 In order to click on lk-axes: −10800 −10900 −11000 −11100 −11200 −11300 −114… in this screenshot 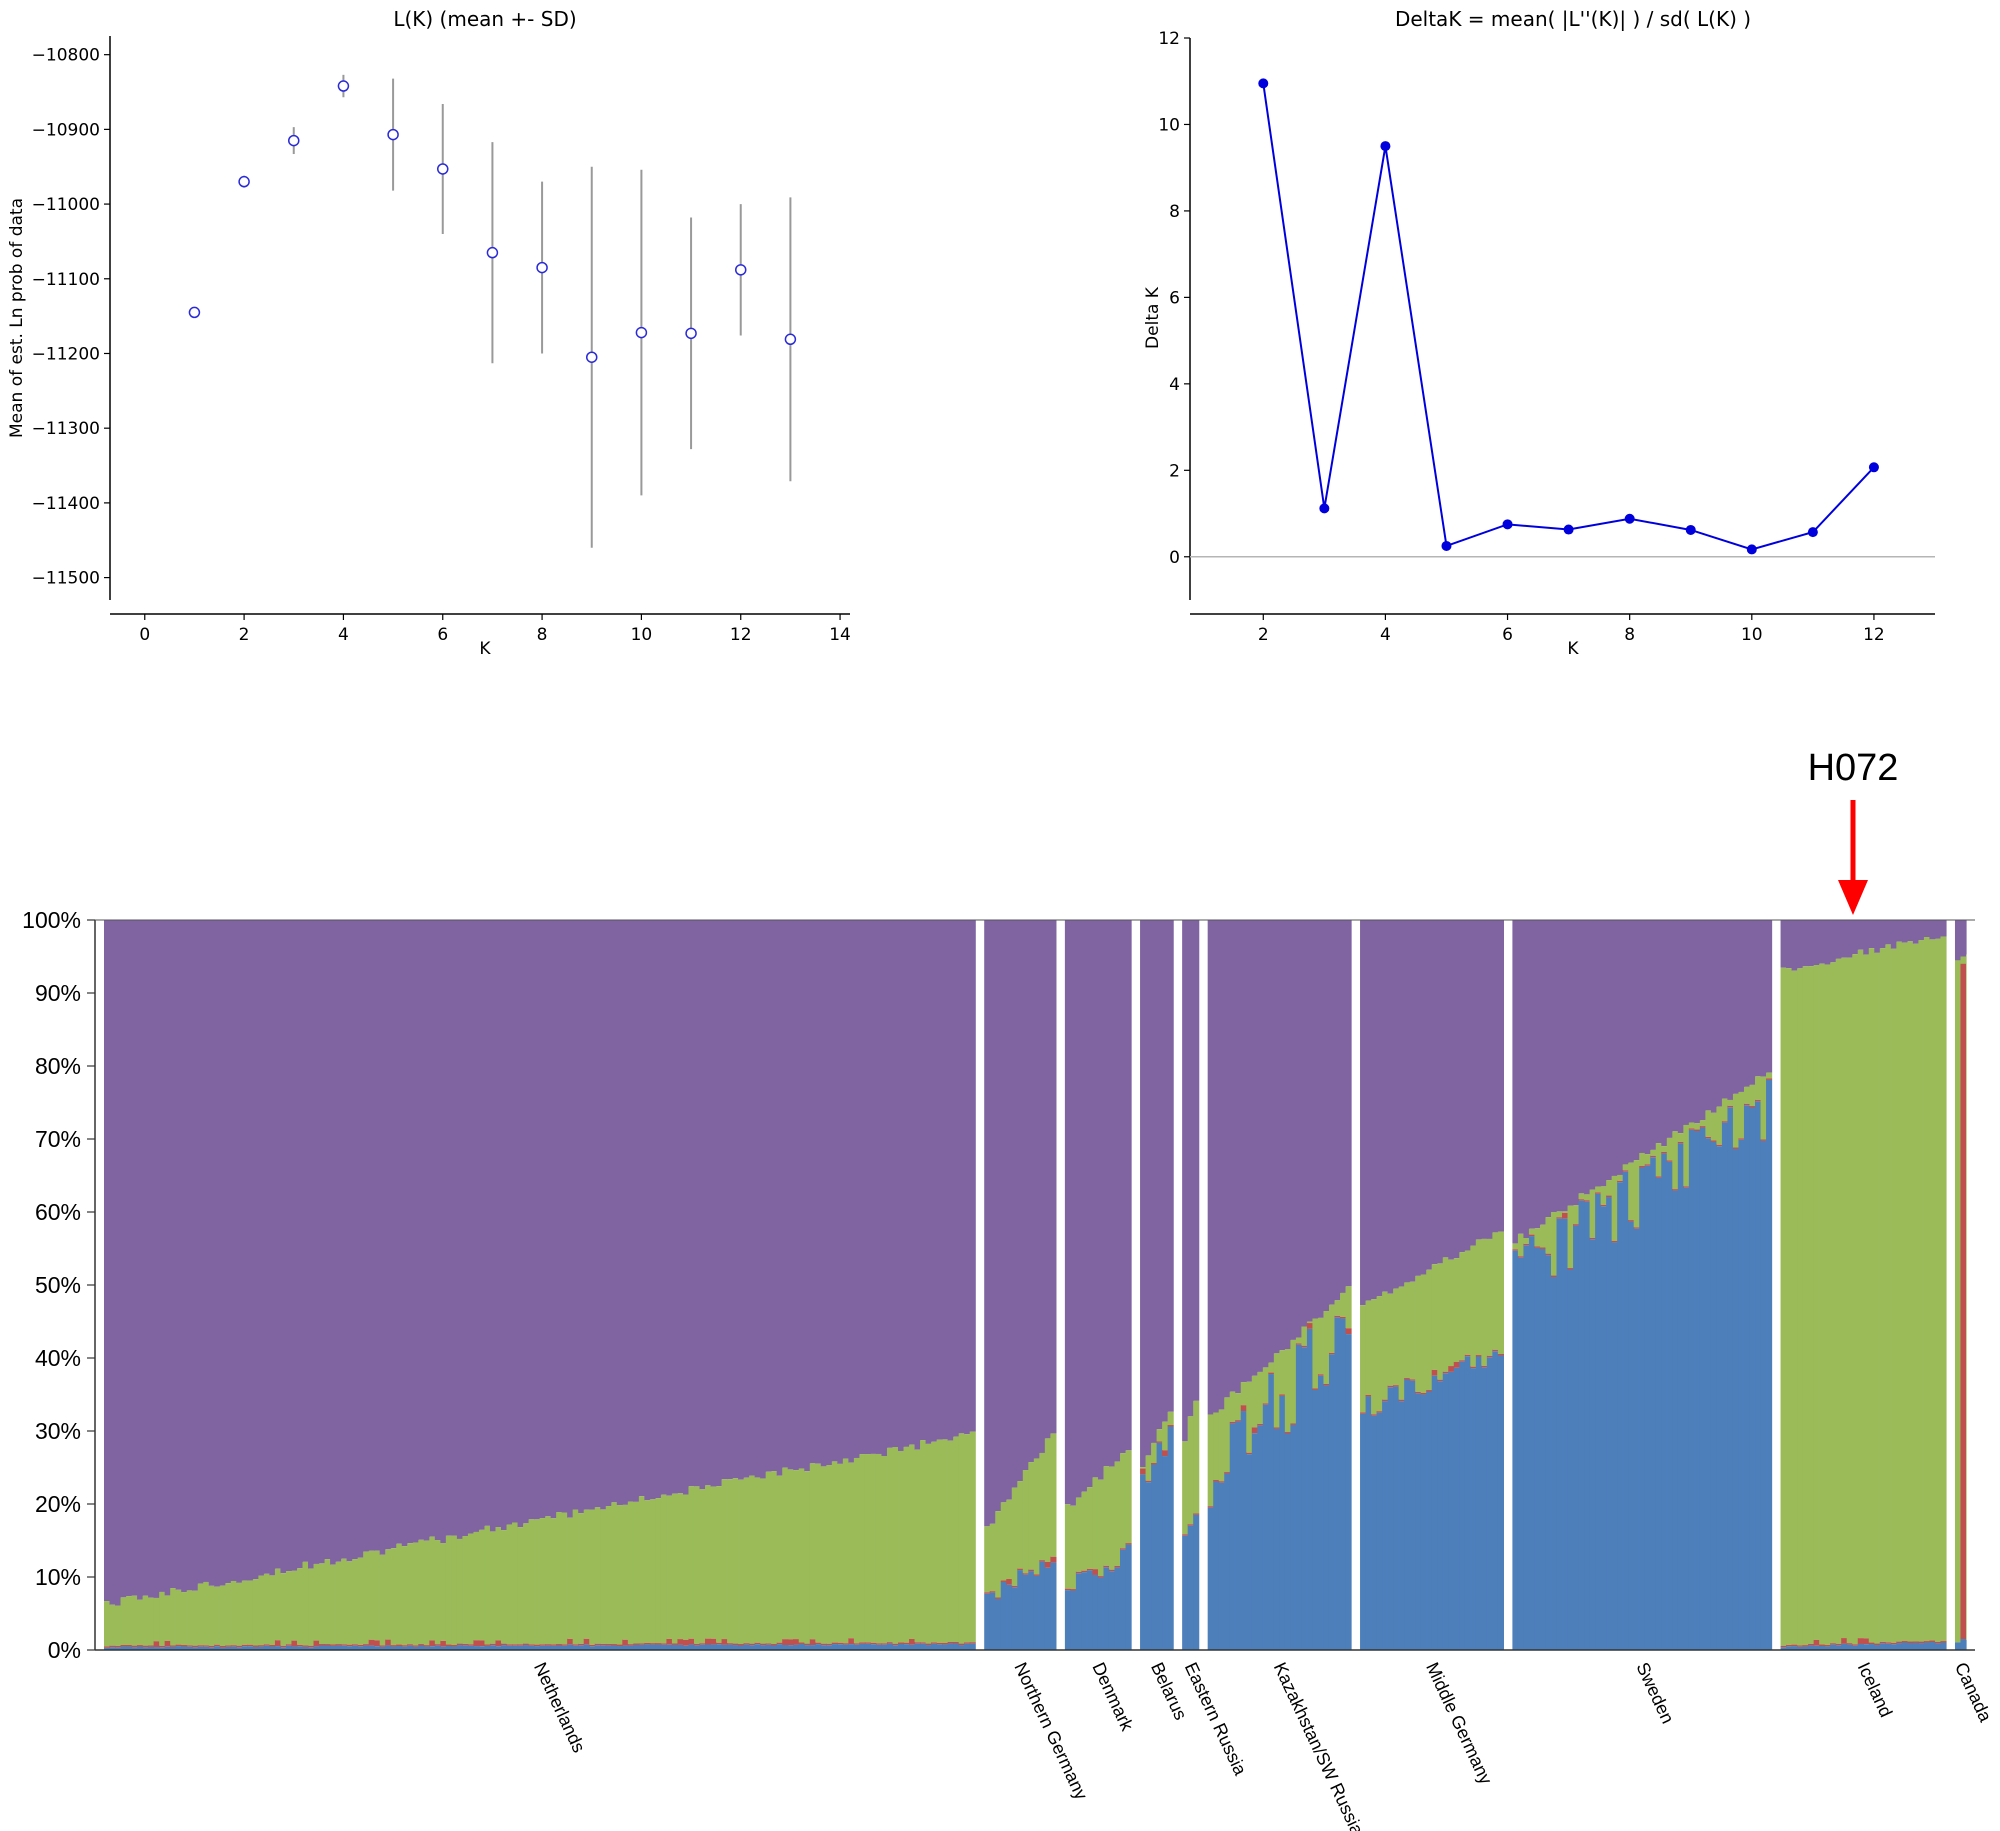, I will do `click(441, 340)`.